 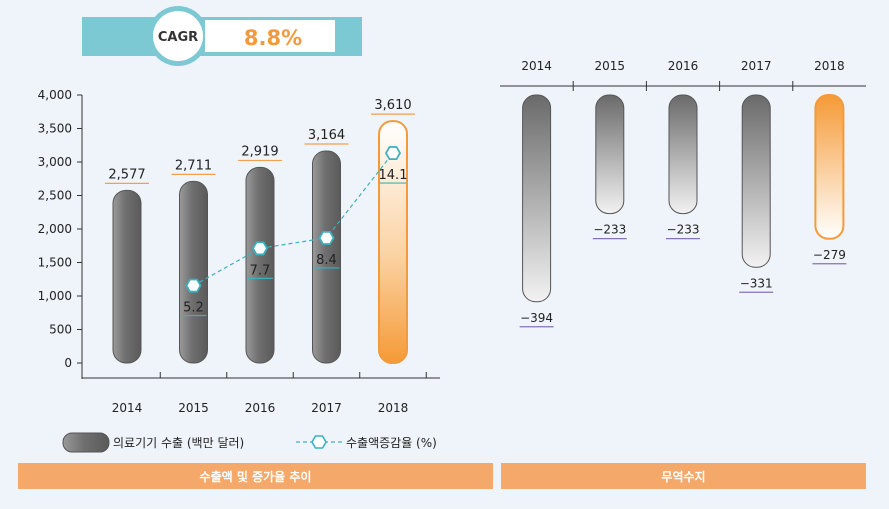 What do you see at coordinates (319, 442) in the screenshot?
I see `hexagon-marker-icon` at bounding box center [319, 442].